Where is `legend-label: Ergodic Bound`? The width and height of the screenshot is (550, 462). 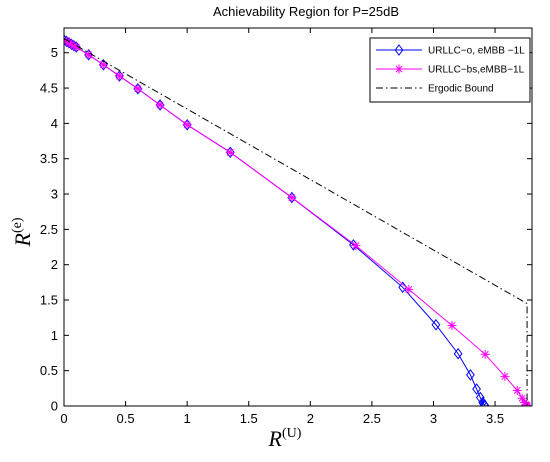 legend-label: Ergodic Bound is located at coordinates (461, 89).